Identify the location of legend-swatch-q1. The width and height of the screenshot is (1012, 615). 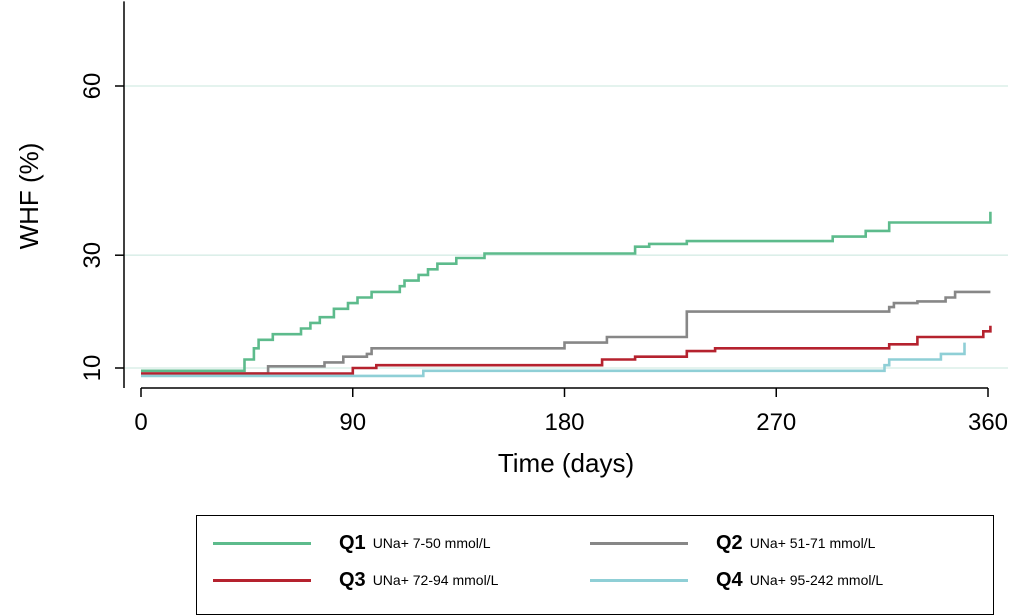
(262, 543).